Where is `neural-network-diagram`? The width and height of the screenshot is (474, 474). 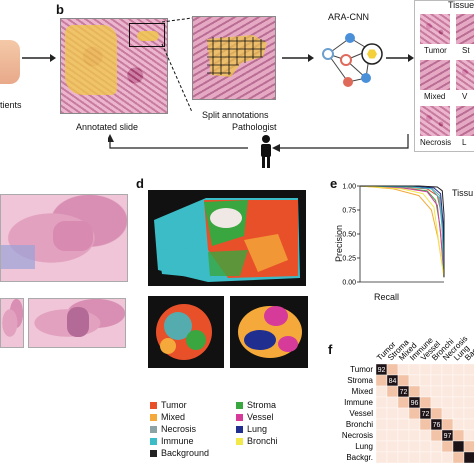
neural-network-diagram is located at coordinates (352, 60).